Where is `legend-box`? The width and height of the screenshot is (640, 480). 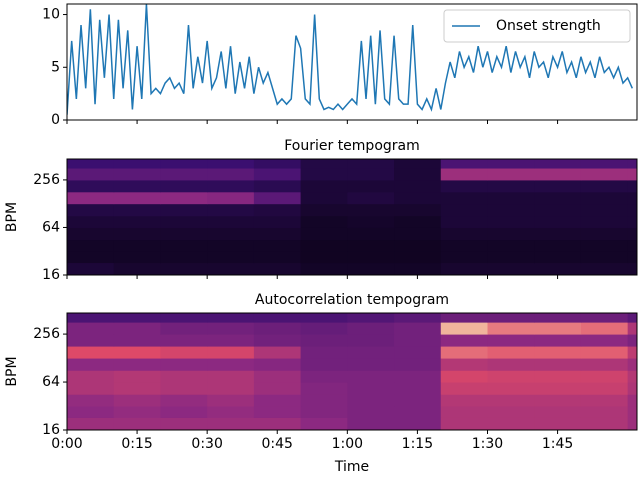 legend-box is located at coordinates (537, 26).